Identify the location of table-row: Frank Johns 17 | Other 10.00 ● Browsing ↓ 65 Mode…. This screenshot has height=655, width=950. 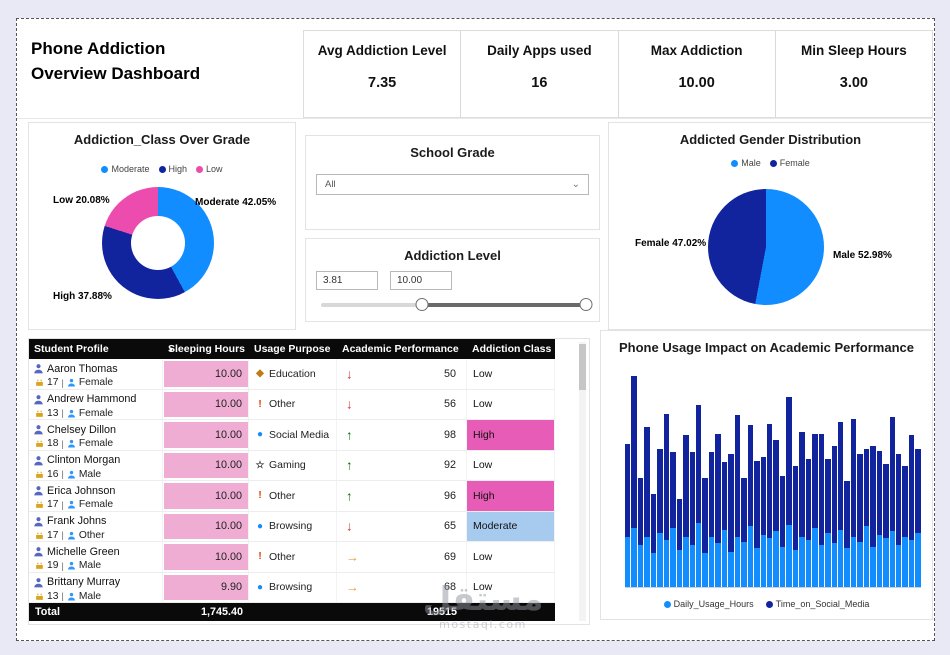
(292, 526).